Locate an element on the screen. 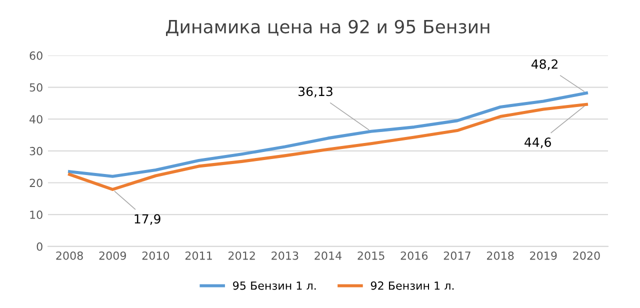 The width and height of the screenshot is (640, 308). x-tick-label: 2018 is located at coordinates (500, 255).